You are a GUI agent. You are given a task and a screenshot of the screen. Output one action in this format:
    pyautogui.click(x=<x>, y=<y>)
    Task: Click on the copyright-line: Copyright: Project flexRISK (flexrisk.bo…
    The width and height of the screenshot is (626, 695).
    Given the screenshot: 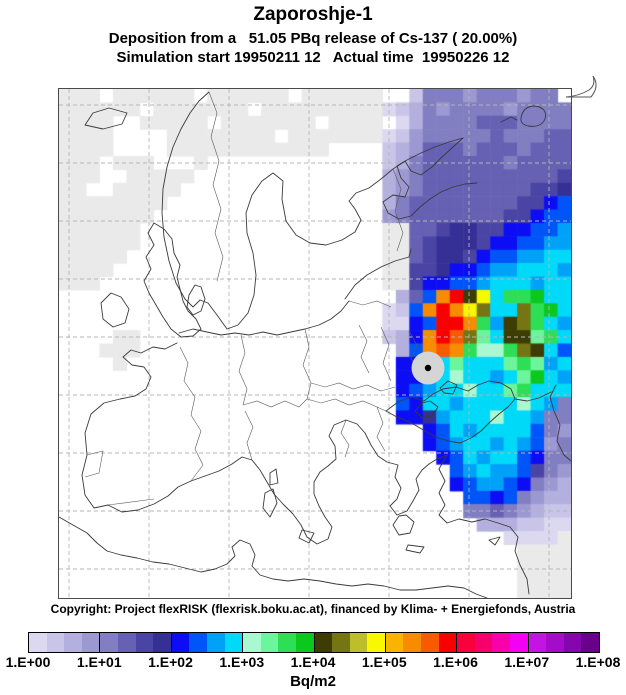 What is the action you would take?
    pyautogui.click(x=313, y=609)
    